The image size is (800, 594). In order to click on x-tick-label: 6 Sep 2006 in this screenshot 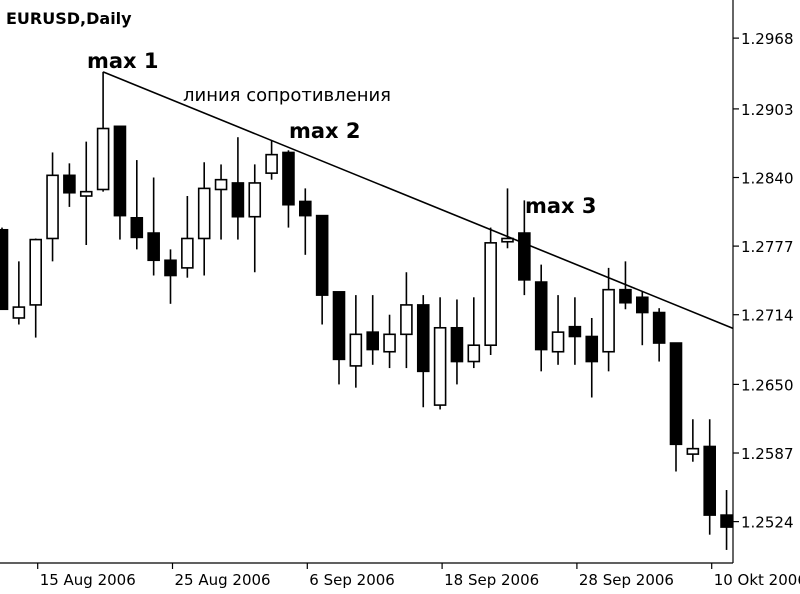, I will do `click(352, 580)`.